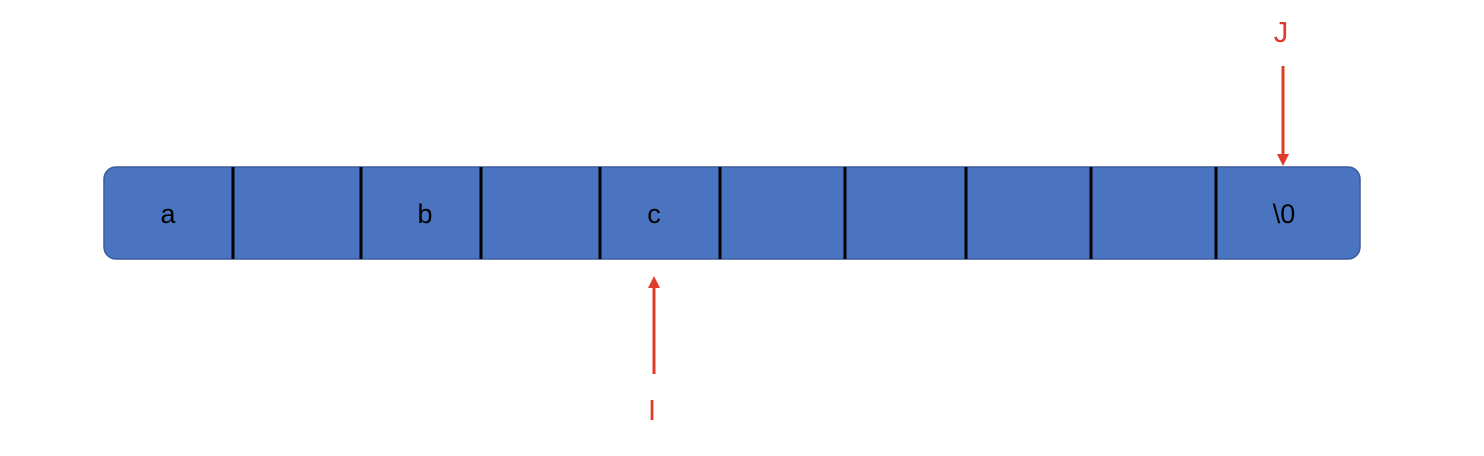 This screenshot has width=1484, height=456. Describe the element at coordinates (1281, 91) in the screenshot. I see `pointer-j: J` at that location.